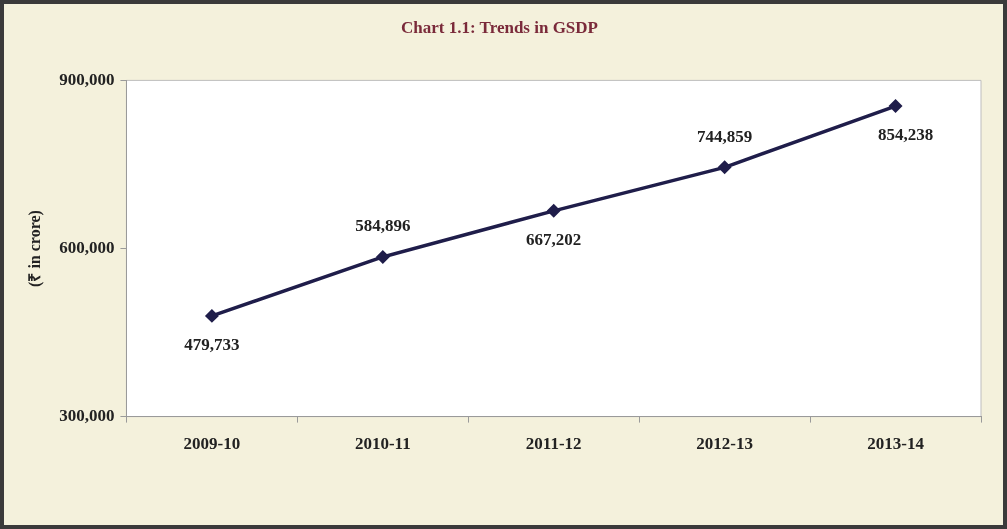 Image resolution: width=1007 pixels, height=529 pixels. What do you see at coordinates (212, 444) in the screenshot?
I see `x-tick-label: 2009-10` at bounding box center [212, 444].